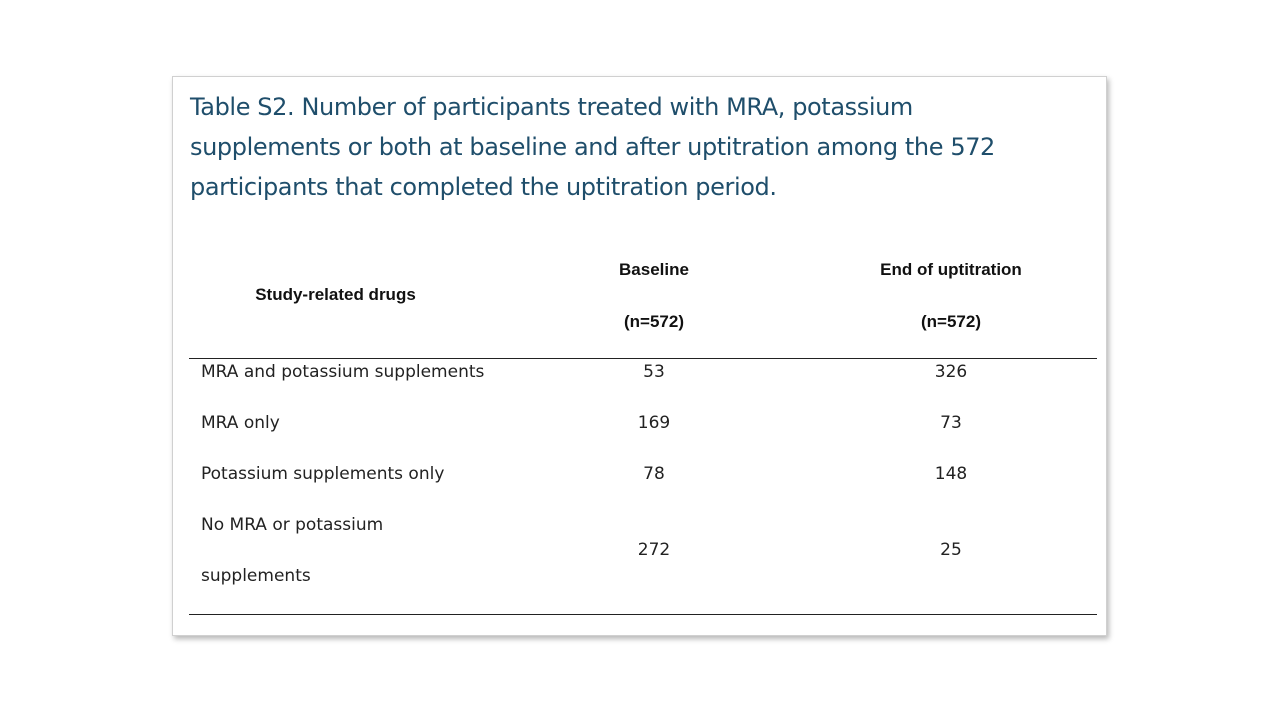 This screenshot has height=720, width=1280. What do you see at coordinates (323, 474) in the screenshot?
I see `row-label: Potassium supplements only` at bounding box center [323, 474].